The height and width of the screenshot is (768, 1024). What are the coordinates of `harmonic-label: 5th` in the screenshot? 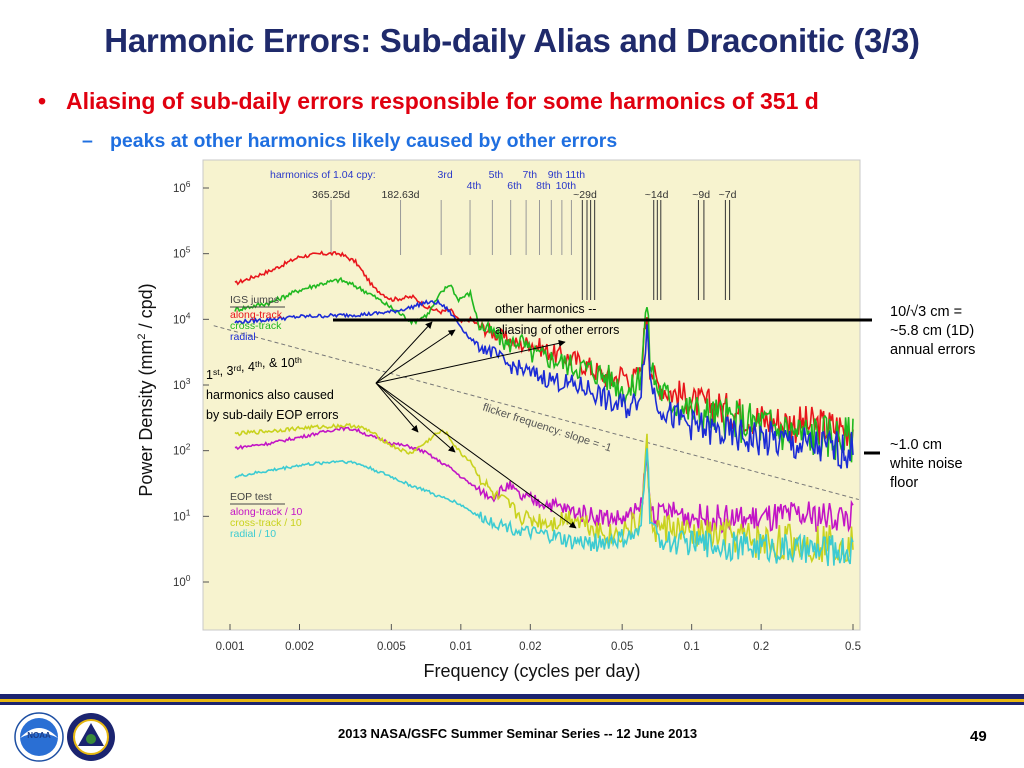 It's located at (496, 175).